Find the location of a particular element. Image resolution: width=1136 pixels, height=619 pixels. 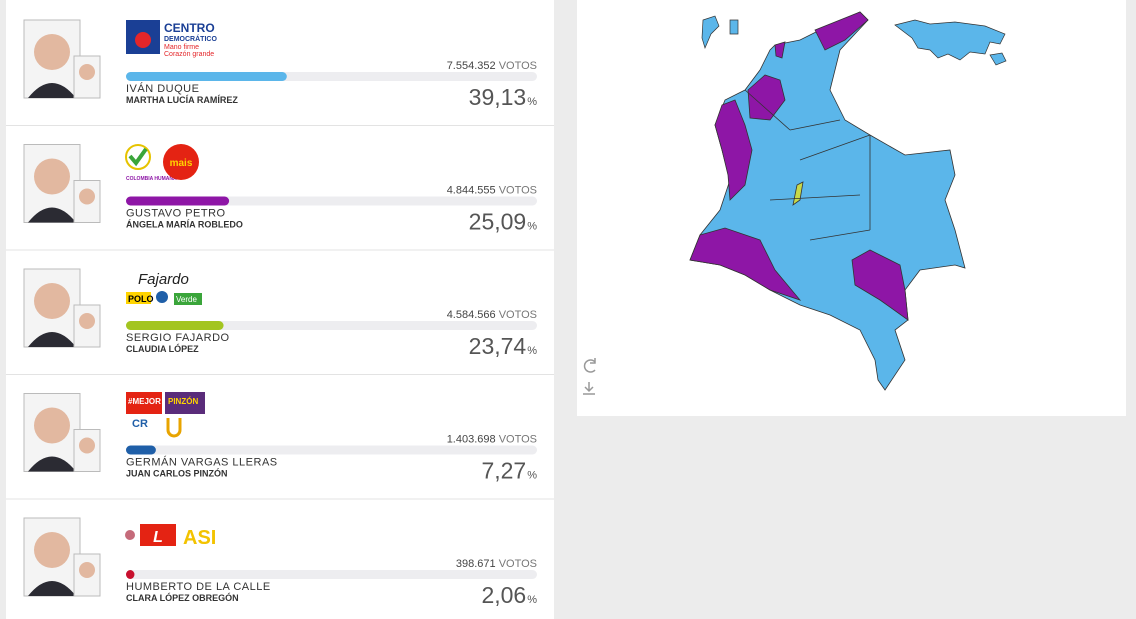

percent: 2,06% is located at coordinates (509, 595).